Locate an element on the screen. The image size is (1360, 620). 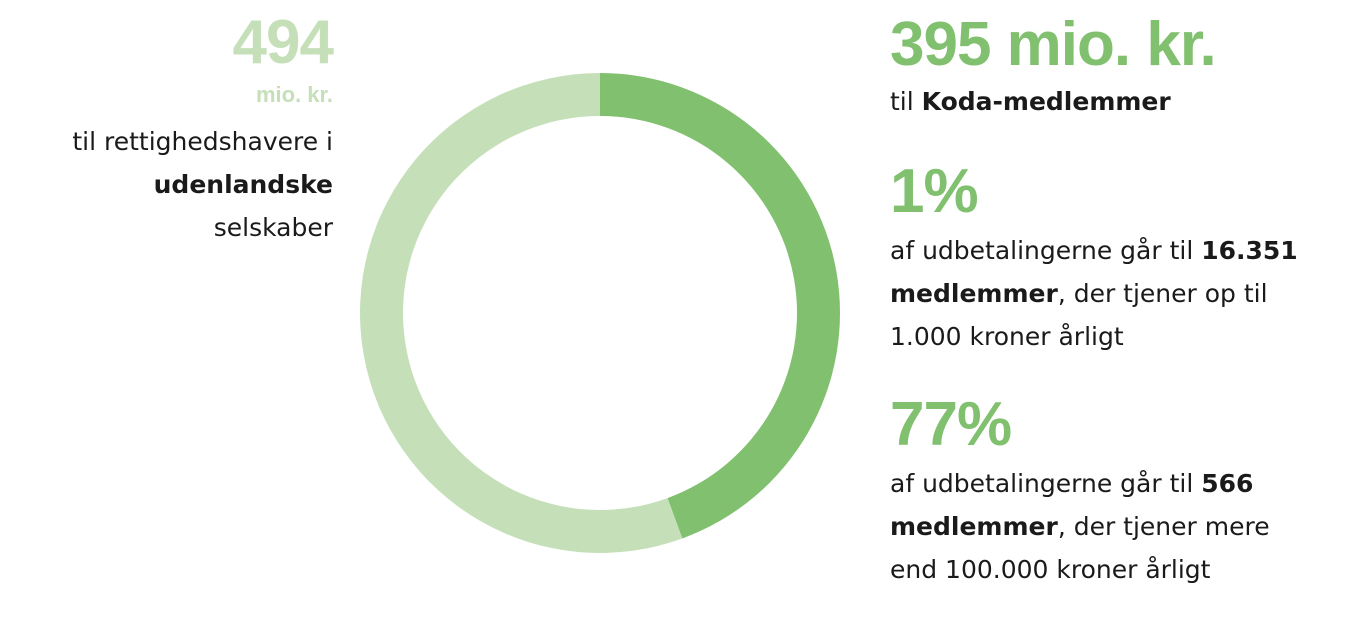
fact-label: 77% is located at coordinates (951, 424).